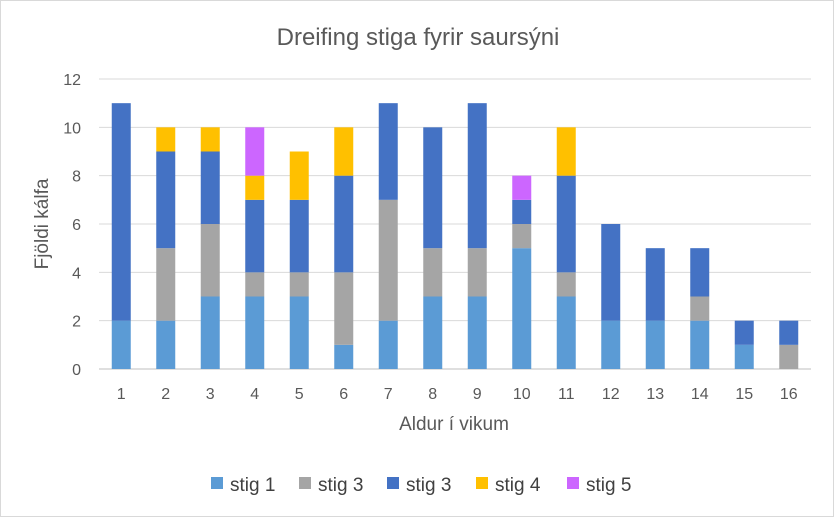  What do you see at coordinates (700, 394) in the screenshot?
I see `x-tick-label: 14` at bounding box center [700, 394].